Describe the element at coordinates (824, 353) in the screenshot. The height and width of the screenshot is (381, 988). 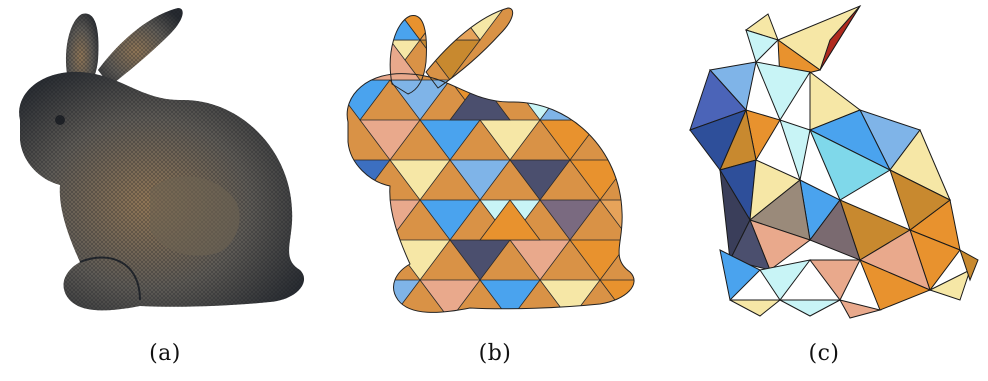
I see `caption-c: (c)` at that location.